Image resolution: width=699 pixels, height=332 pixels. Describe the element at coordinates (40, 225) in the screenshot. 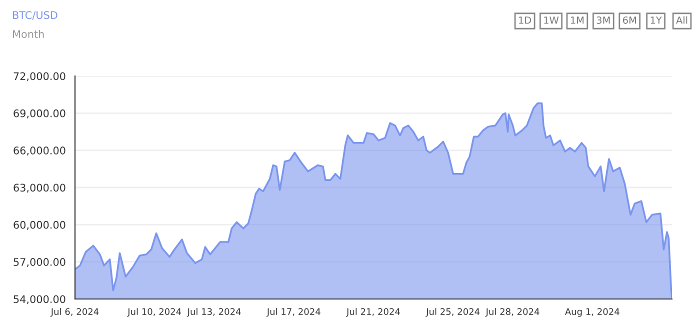

I see `y-tick-label: 60,000.00` at that location.